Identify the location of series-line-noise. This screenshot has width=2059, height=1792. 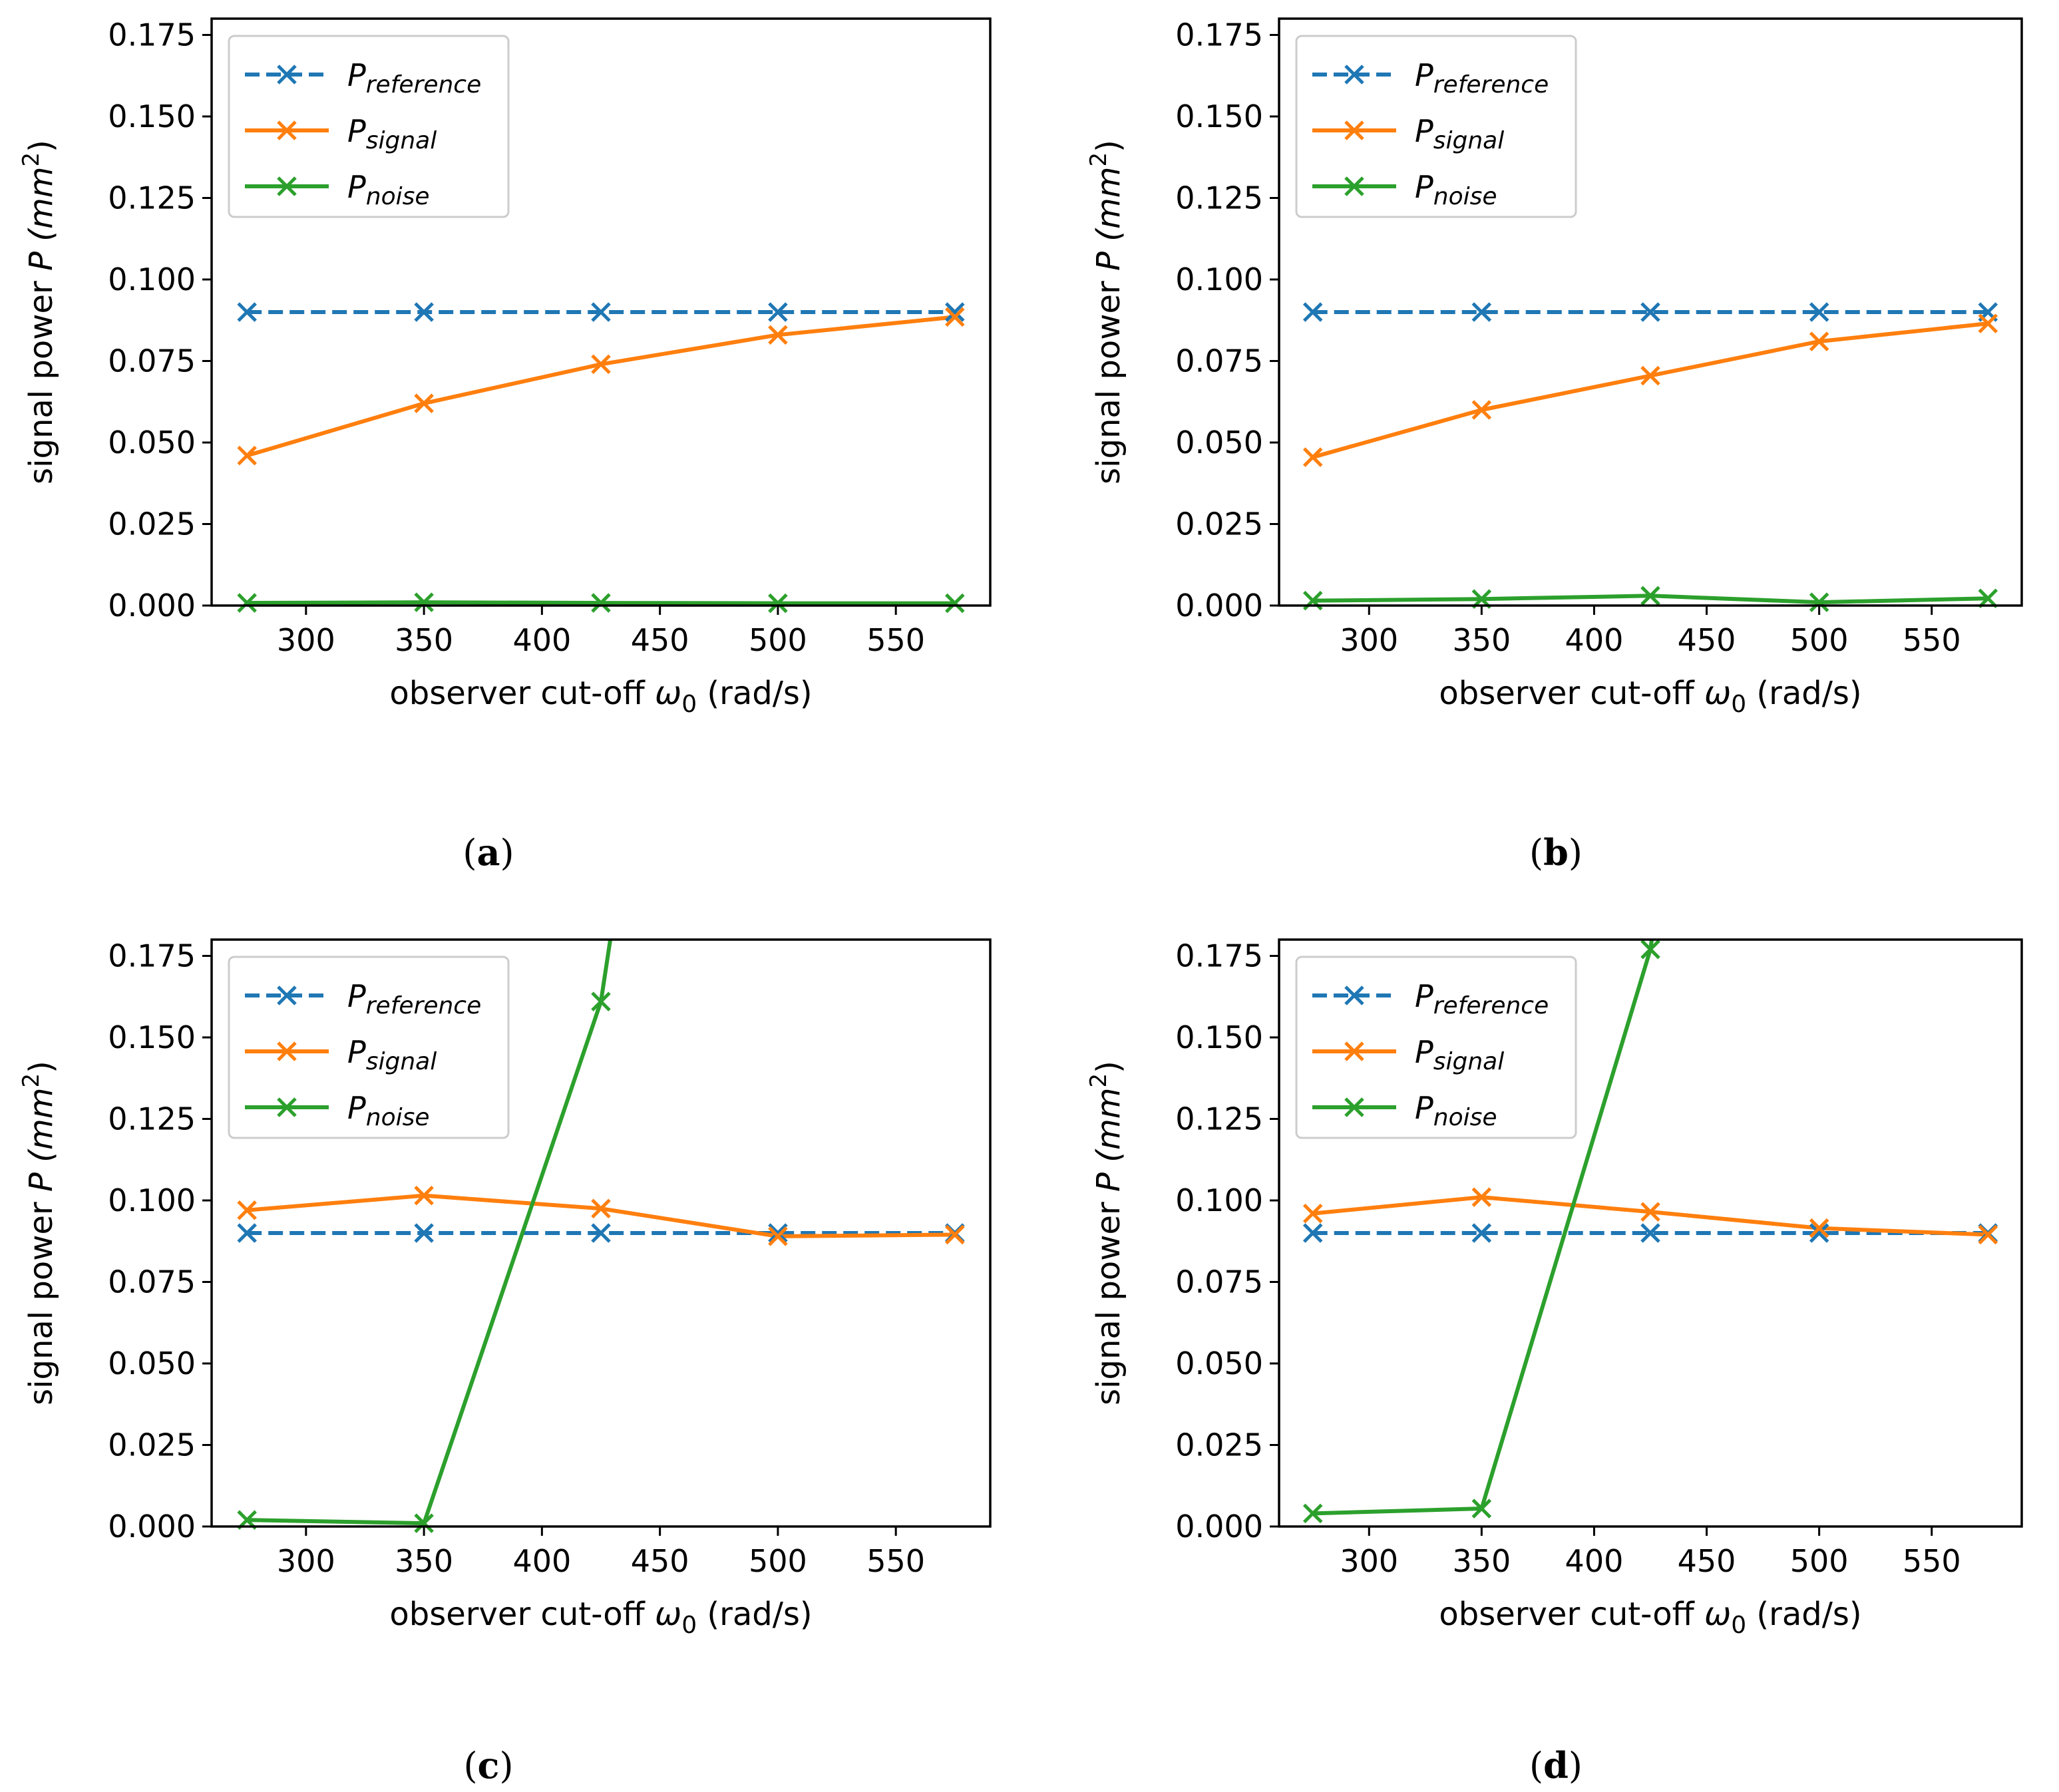
(1483, 1228).